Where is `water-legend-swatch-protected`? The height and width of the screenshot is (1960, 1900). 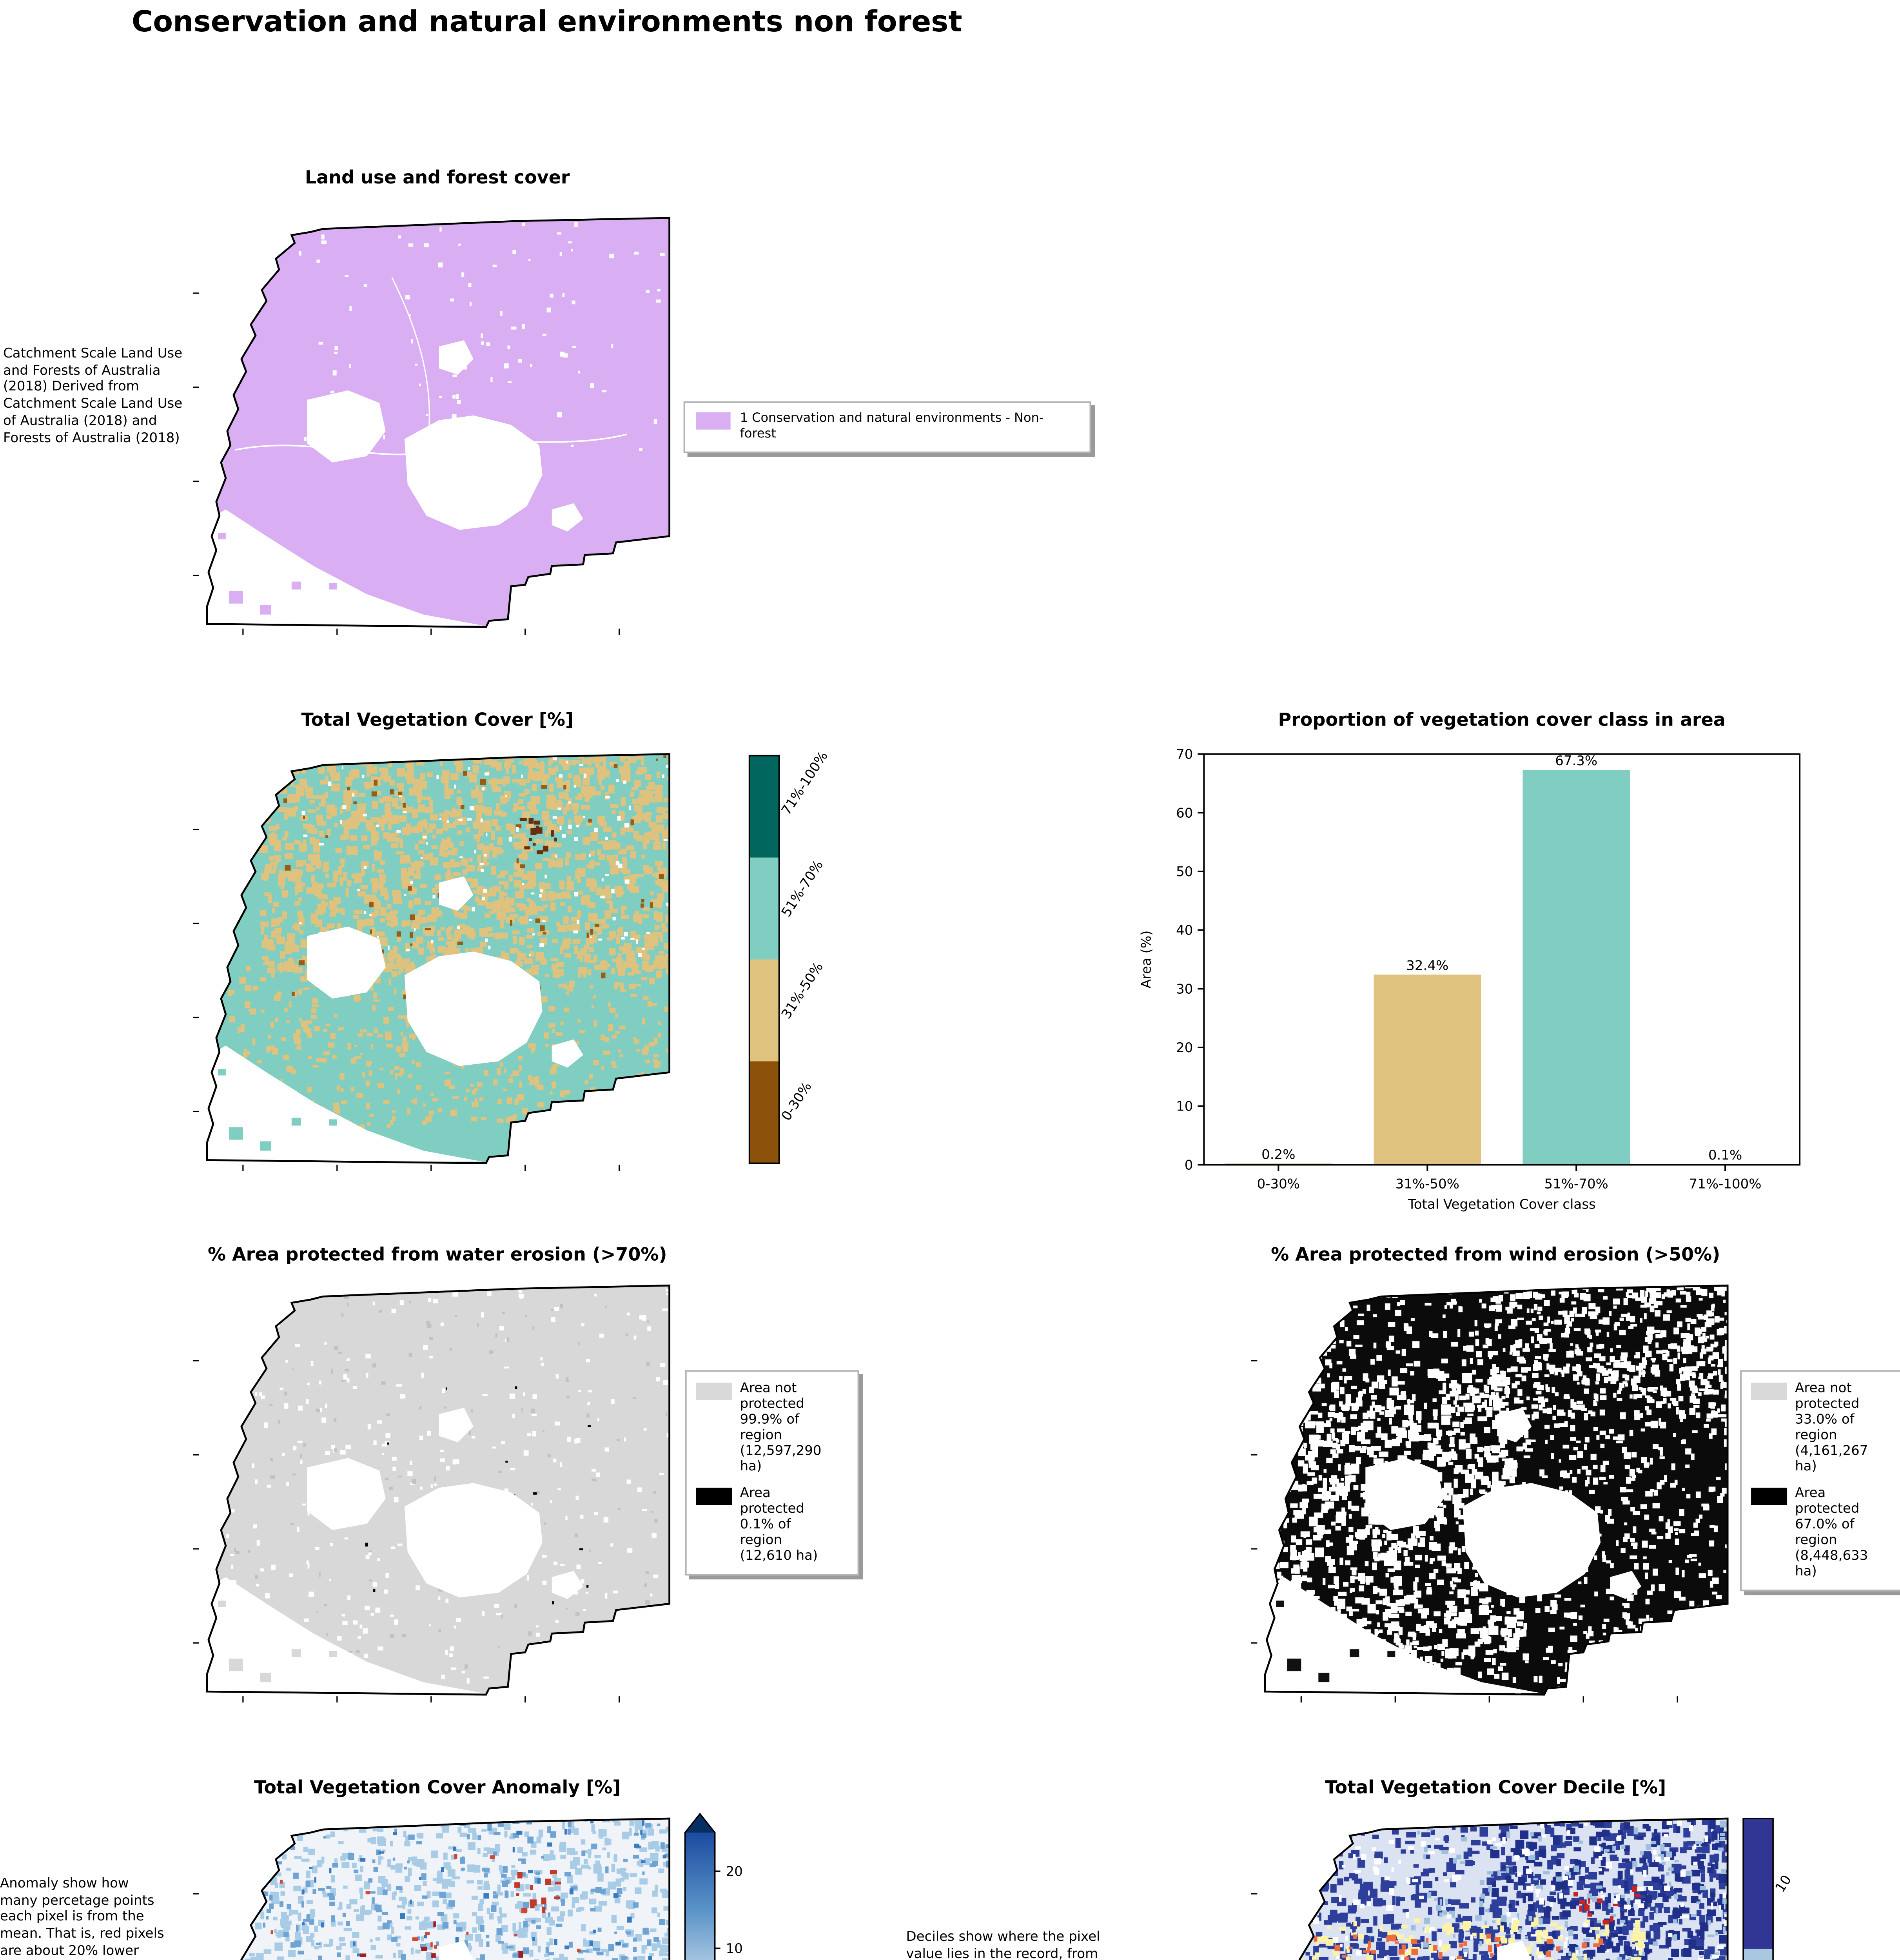 water-legend-swatch-protected is located at coordinates (714, 1496).